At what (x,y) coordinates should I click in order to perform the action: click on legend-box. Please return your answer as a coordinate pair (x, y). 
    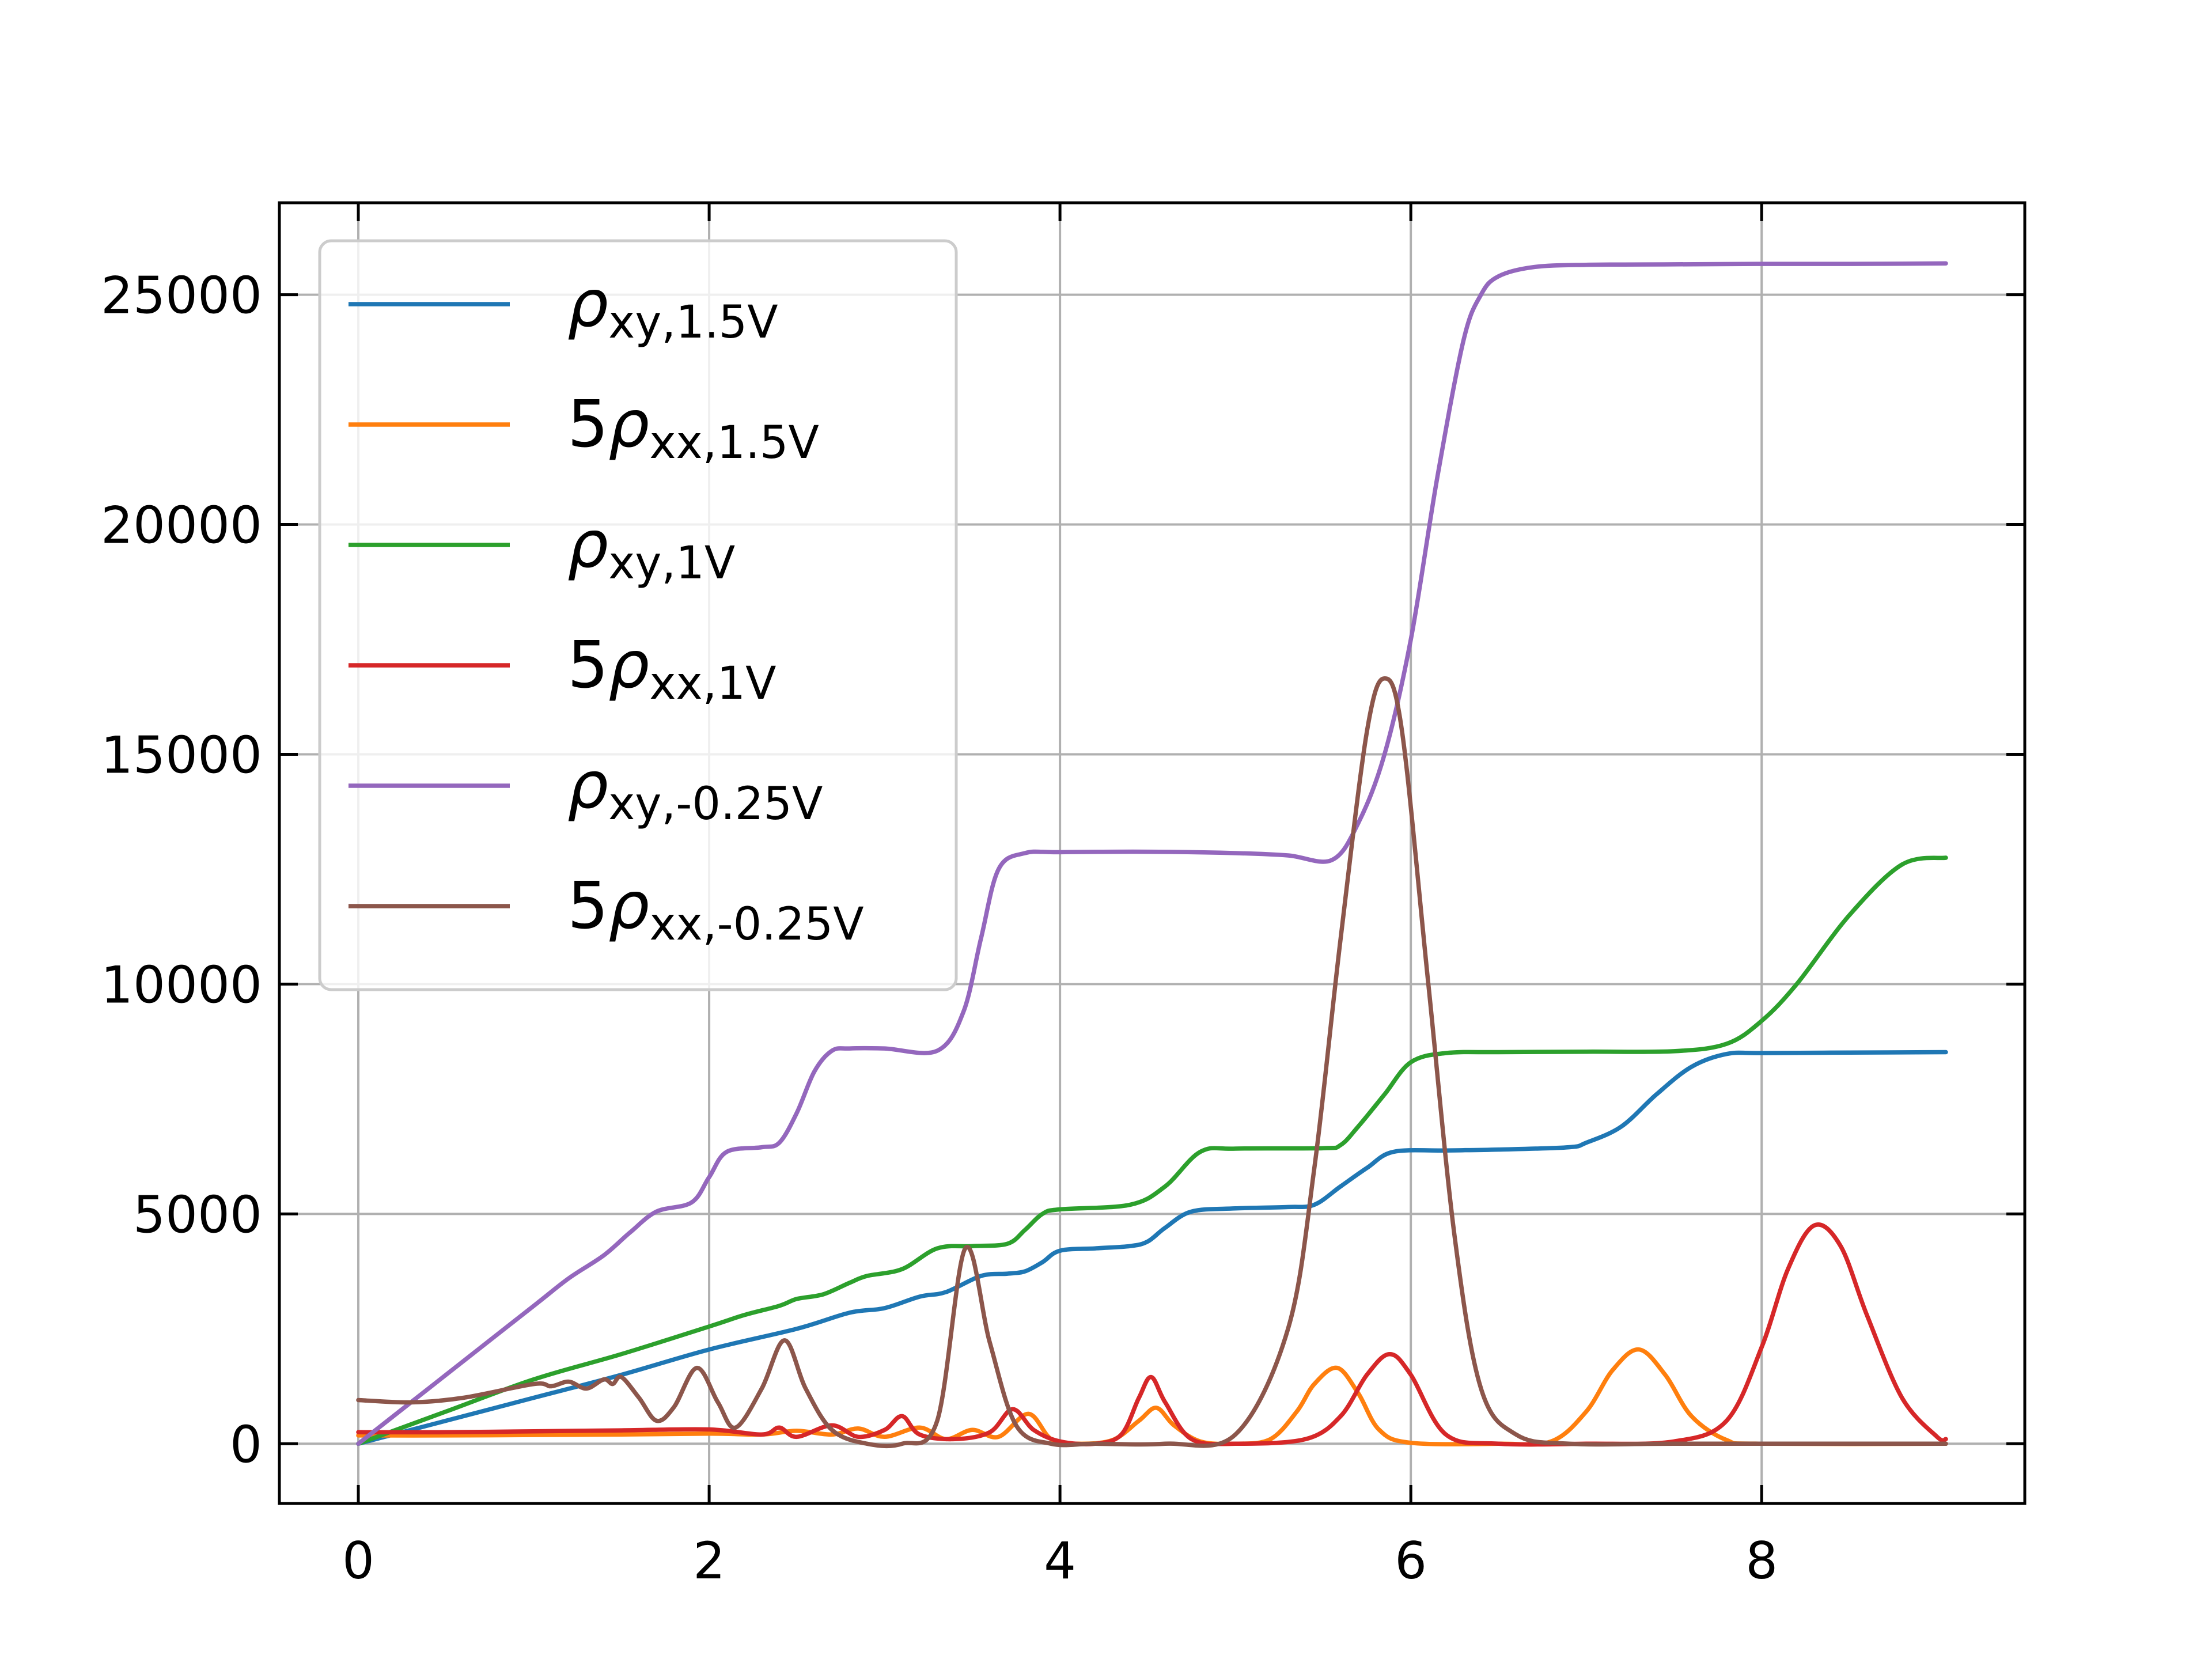
    Looking at the image, I should click on (638, 615).